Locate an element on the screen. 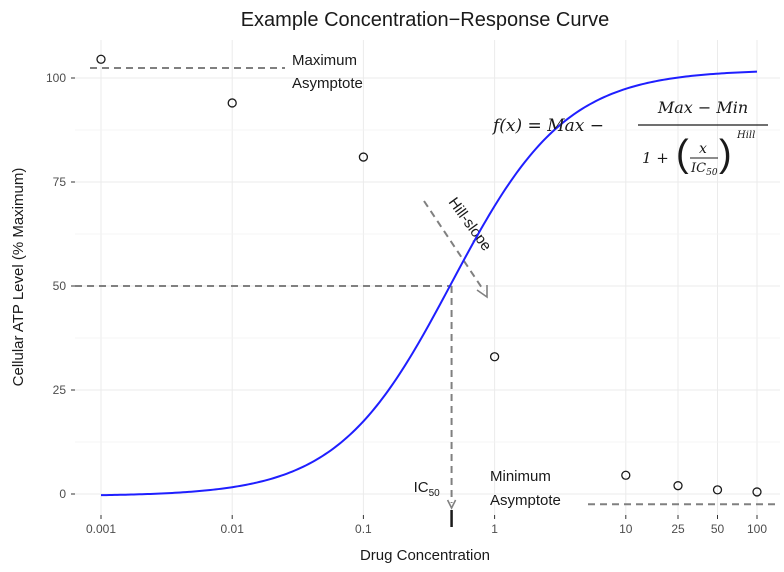 This screenshot has height=572, width=784. y-tick-label: 50 is located at coordinates (60, 286).